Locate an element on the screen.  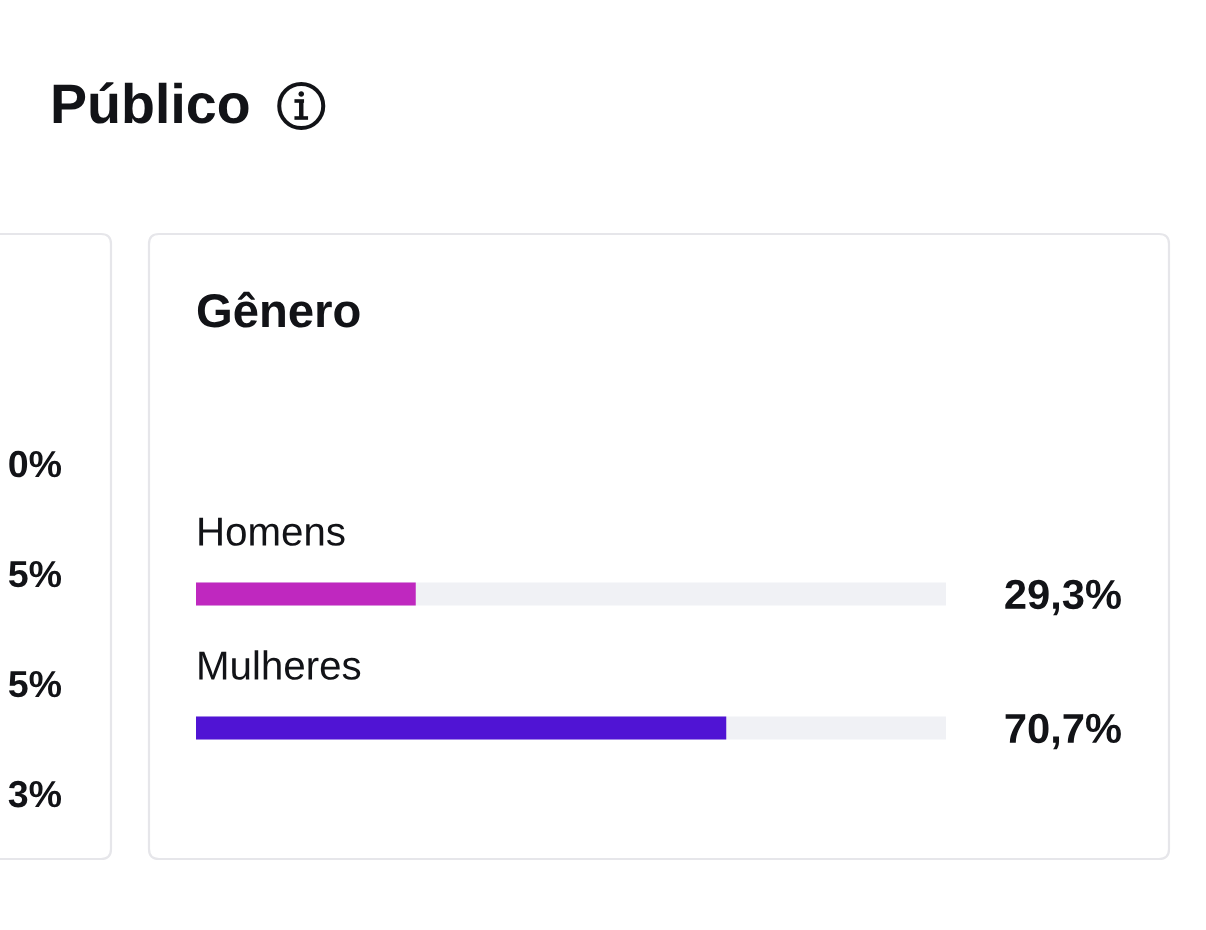
chart-title: Gênero is located at coordinates (278, 309).